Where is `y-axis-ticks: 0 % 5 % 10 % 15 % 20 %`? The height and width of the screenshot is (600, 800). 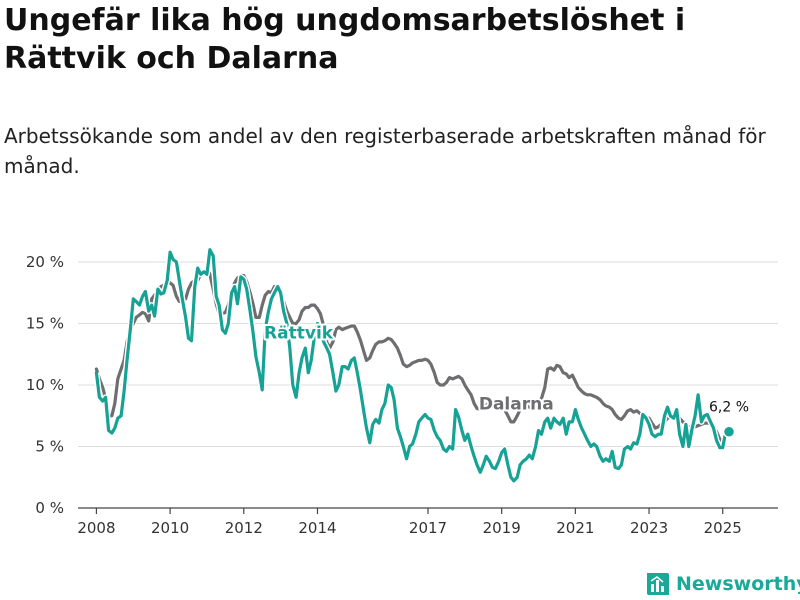
y-axis-ticks: 0 % 5 % 10 % 15 % 20 % is located at coordinates (45, 385).